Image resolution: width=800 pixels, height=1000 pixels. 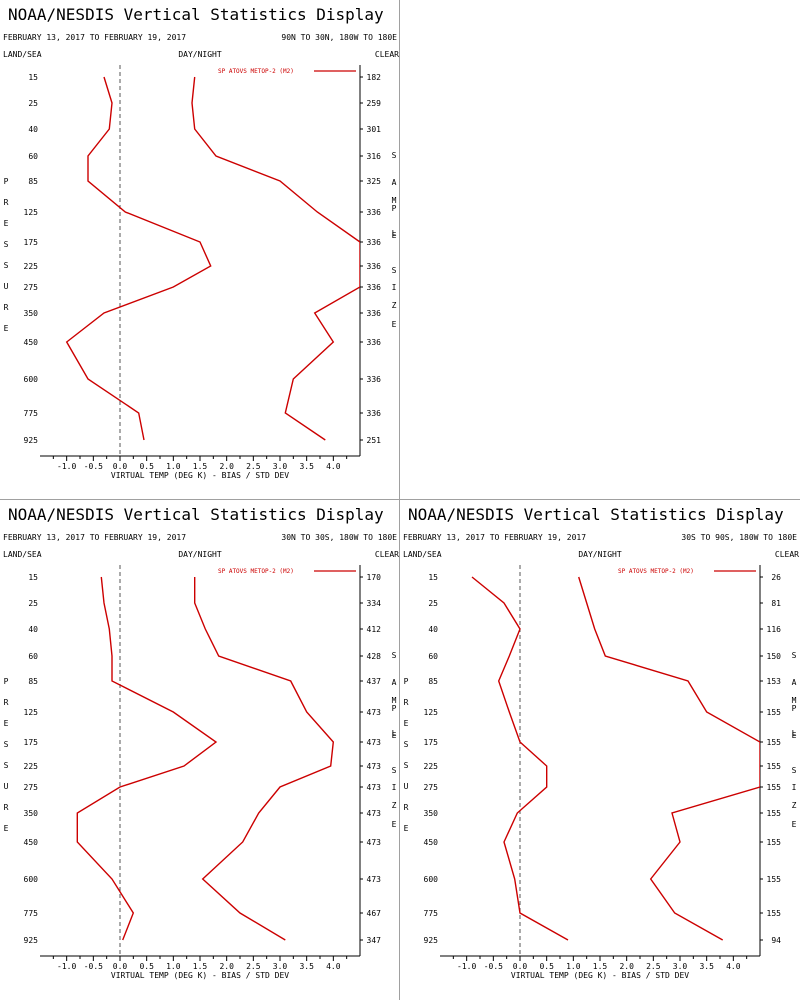 What do you see at coordinates (546, 966) in the screenshot?
I see `x-tick-label: 0.5` at bounding box center [546, 966].